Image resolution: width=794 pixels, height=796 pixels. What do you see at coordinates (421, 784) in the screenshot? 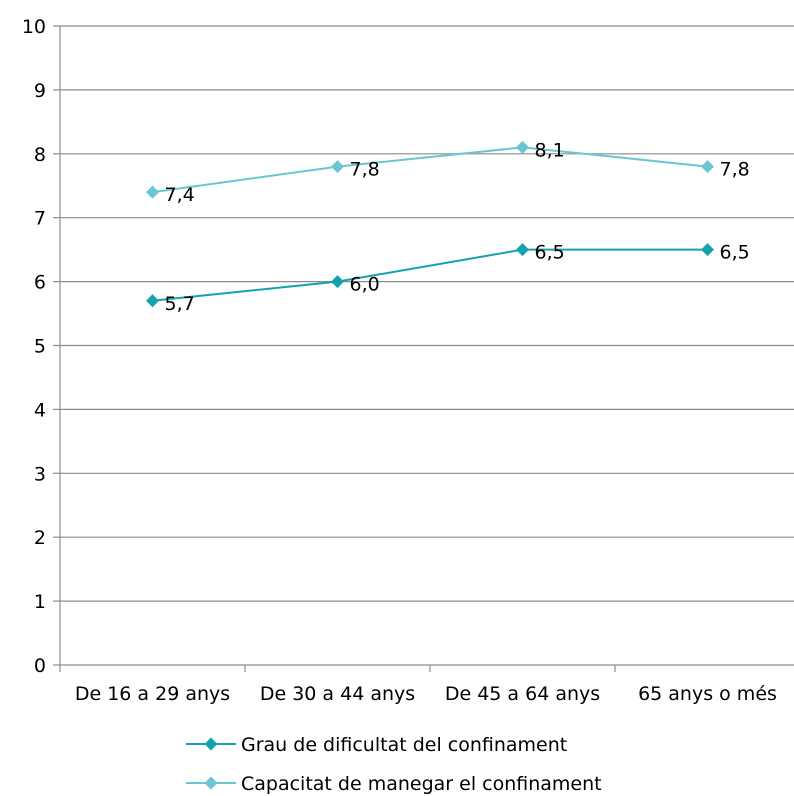
I see `legend-label: Capacitat de manegar el confinament` at bounding box center [421, 784].